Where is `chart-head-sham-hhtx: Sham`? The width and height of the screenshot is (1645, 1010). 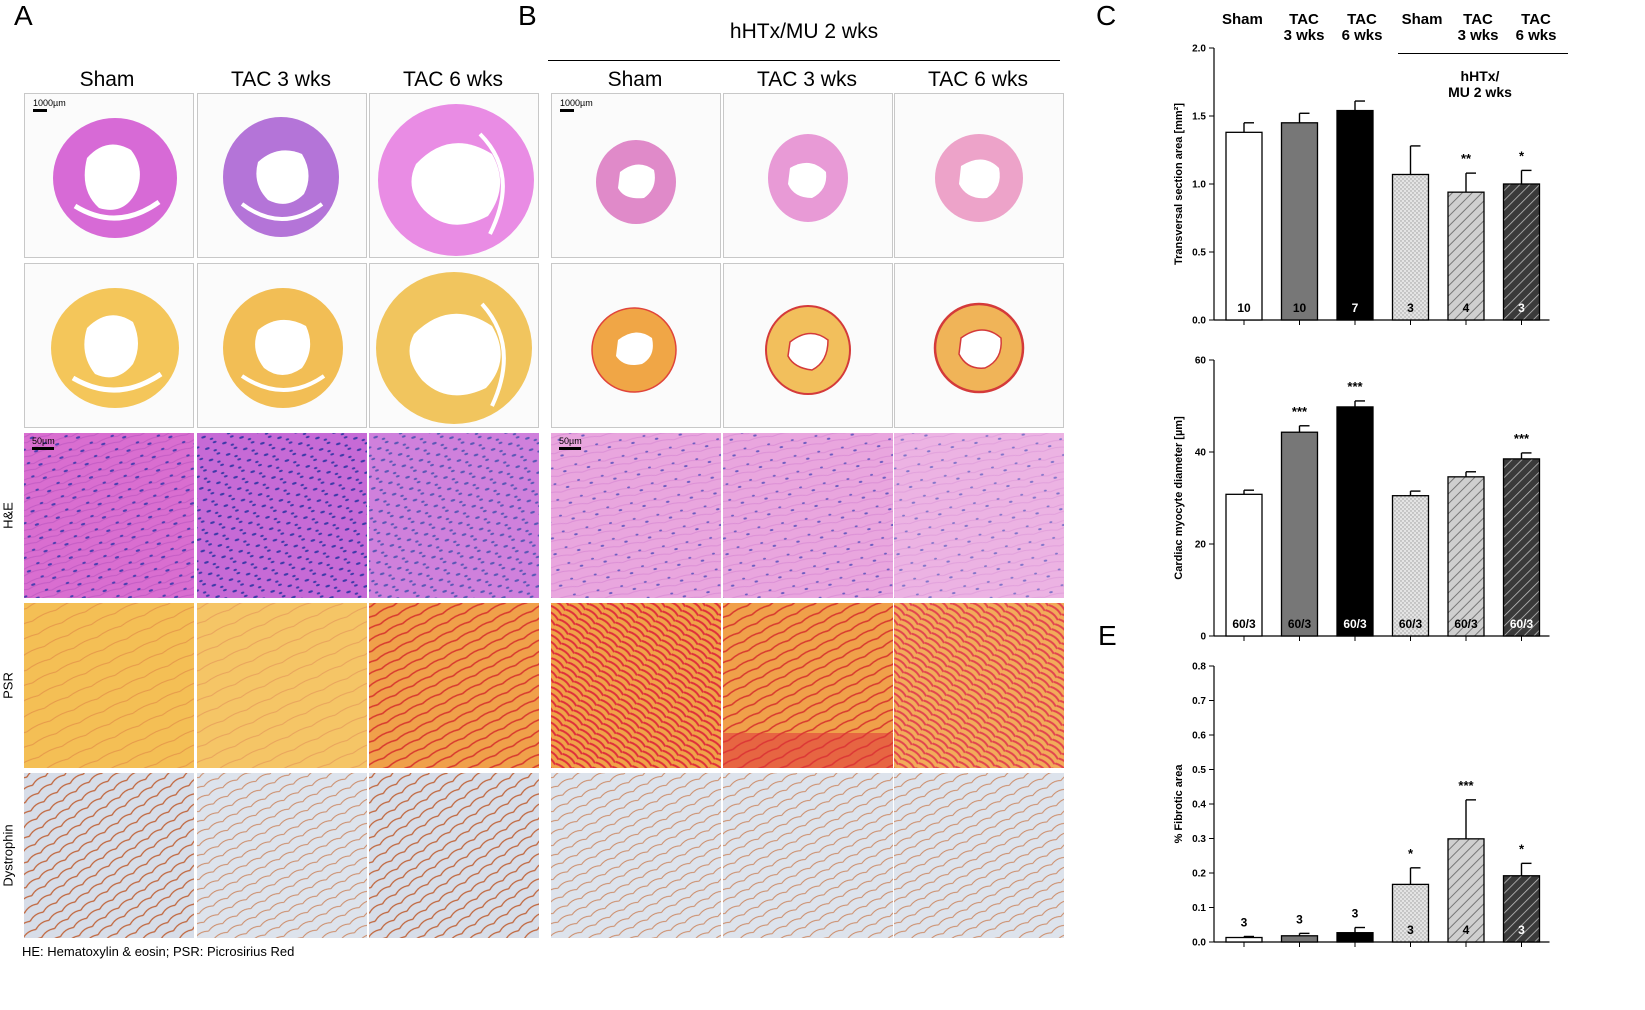
chart-head-sham-hhtx: Sham is located at coordinates (1422, 19).